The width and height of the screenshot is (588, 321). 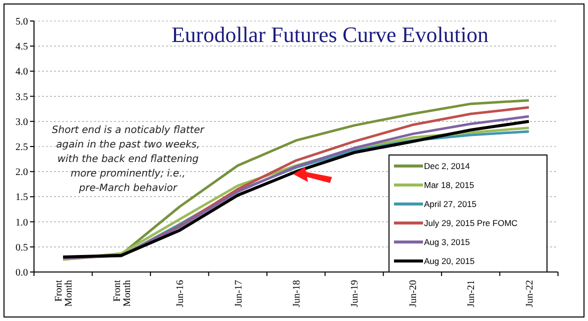 I want to click on y-tick-label: 2.0, so click(x=22, y=172).